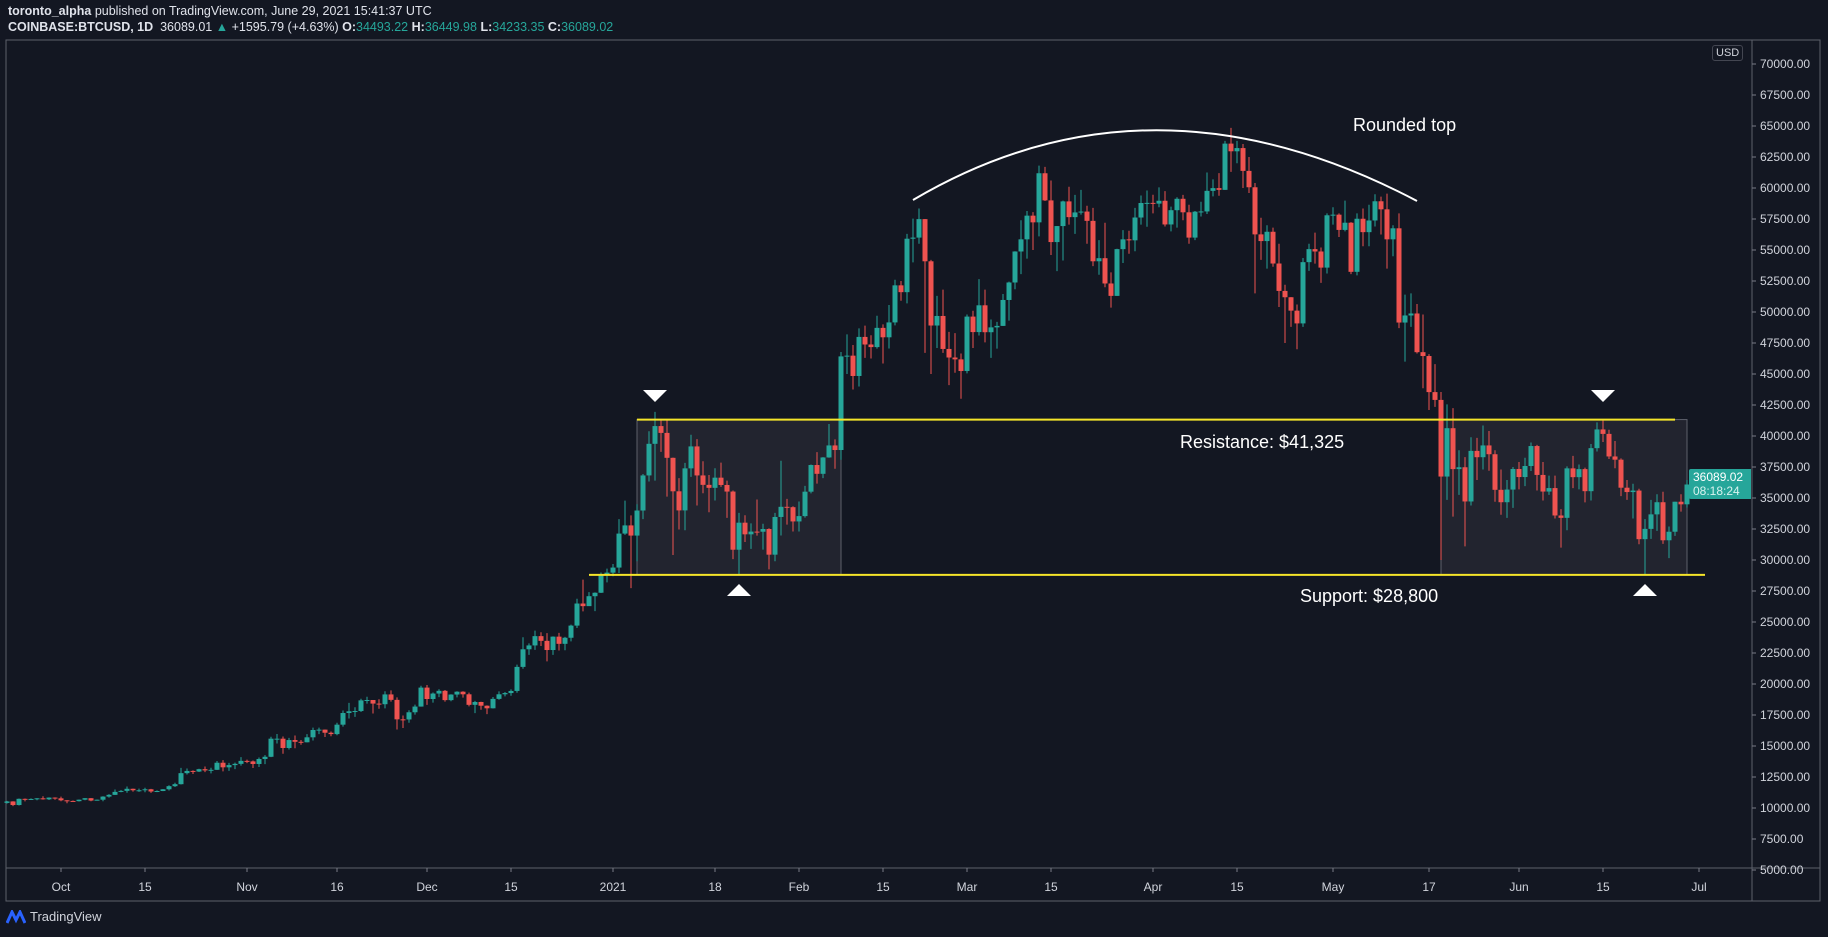  What do you see at coordinates (1262, 442) in the screenshot?
I see `resistance-label: Resistance: $41,325` at bounding box center [1262, 442].